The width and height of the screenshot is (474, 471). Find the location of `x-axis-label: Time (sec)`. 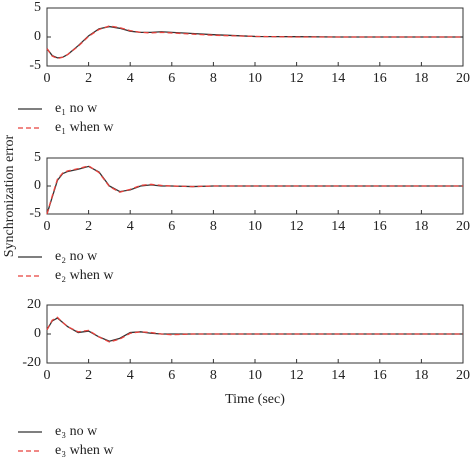

x-axis-label: Time (sec) is located at coordinates (255, 399).